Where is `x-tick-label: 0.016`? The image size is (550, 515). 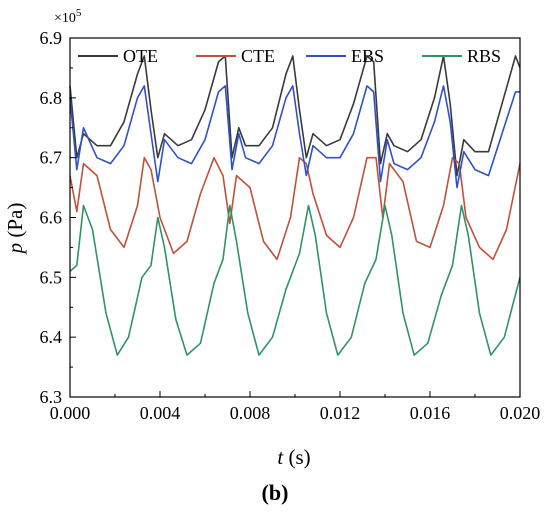 x-tick-label: 0.016 is located at coordinates (430, 413).